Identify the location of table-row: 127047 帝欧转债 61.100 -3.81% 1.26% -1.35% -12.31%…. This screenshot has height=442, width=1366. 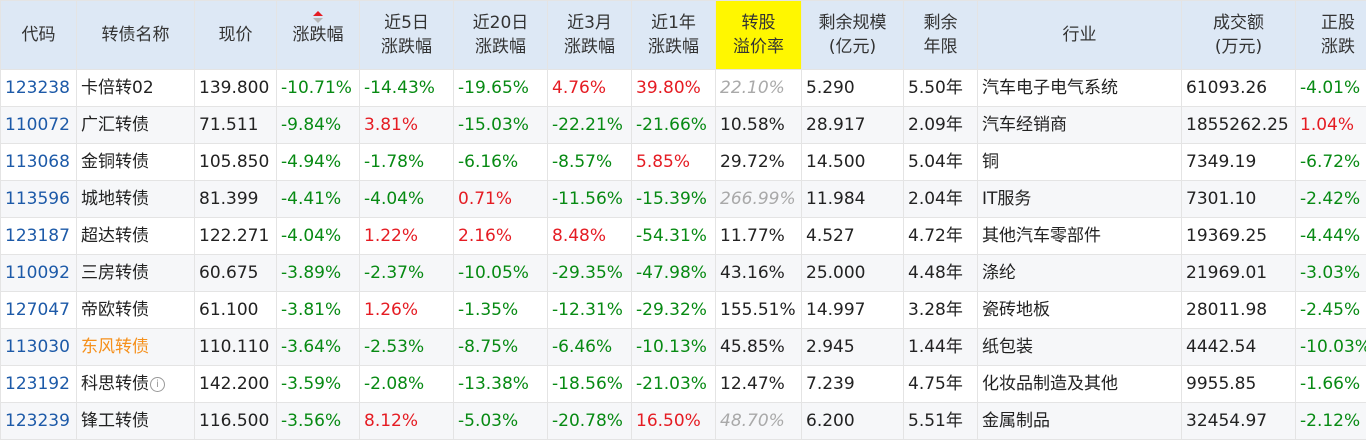
(683, 310).